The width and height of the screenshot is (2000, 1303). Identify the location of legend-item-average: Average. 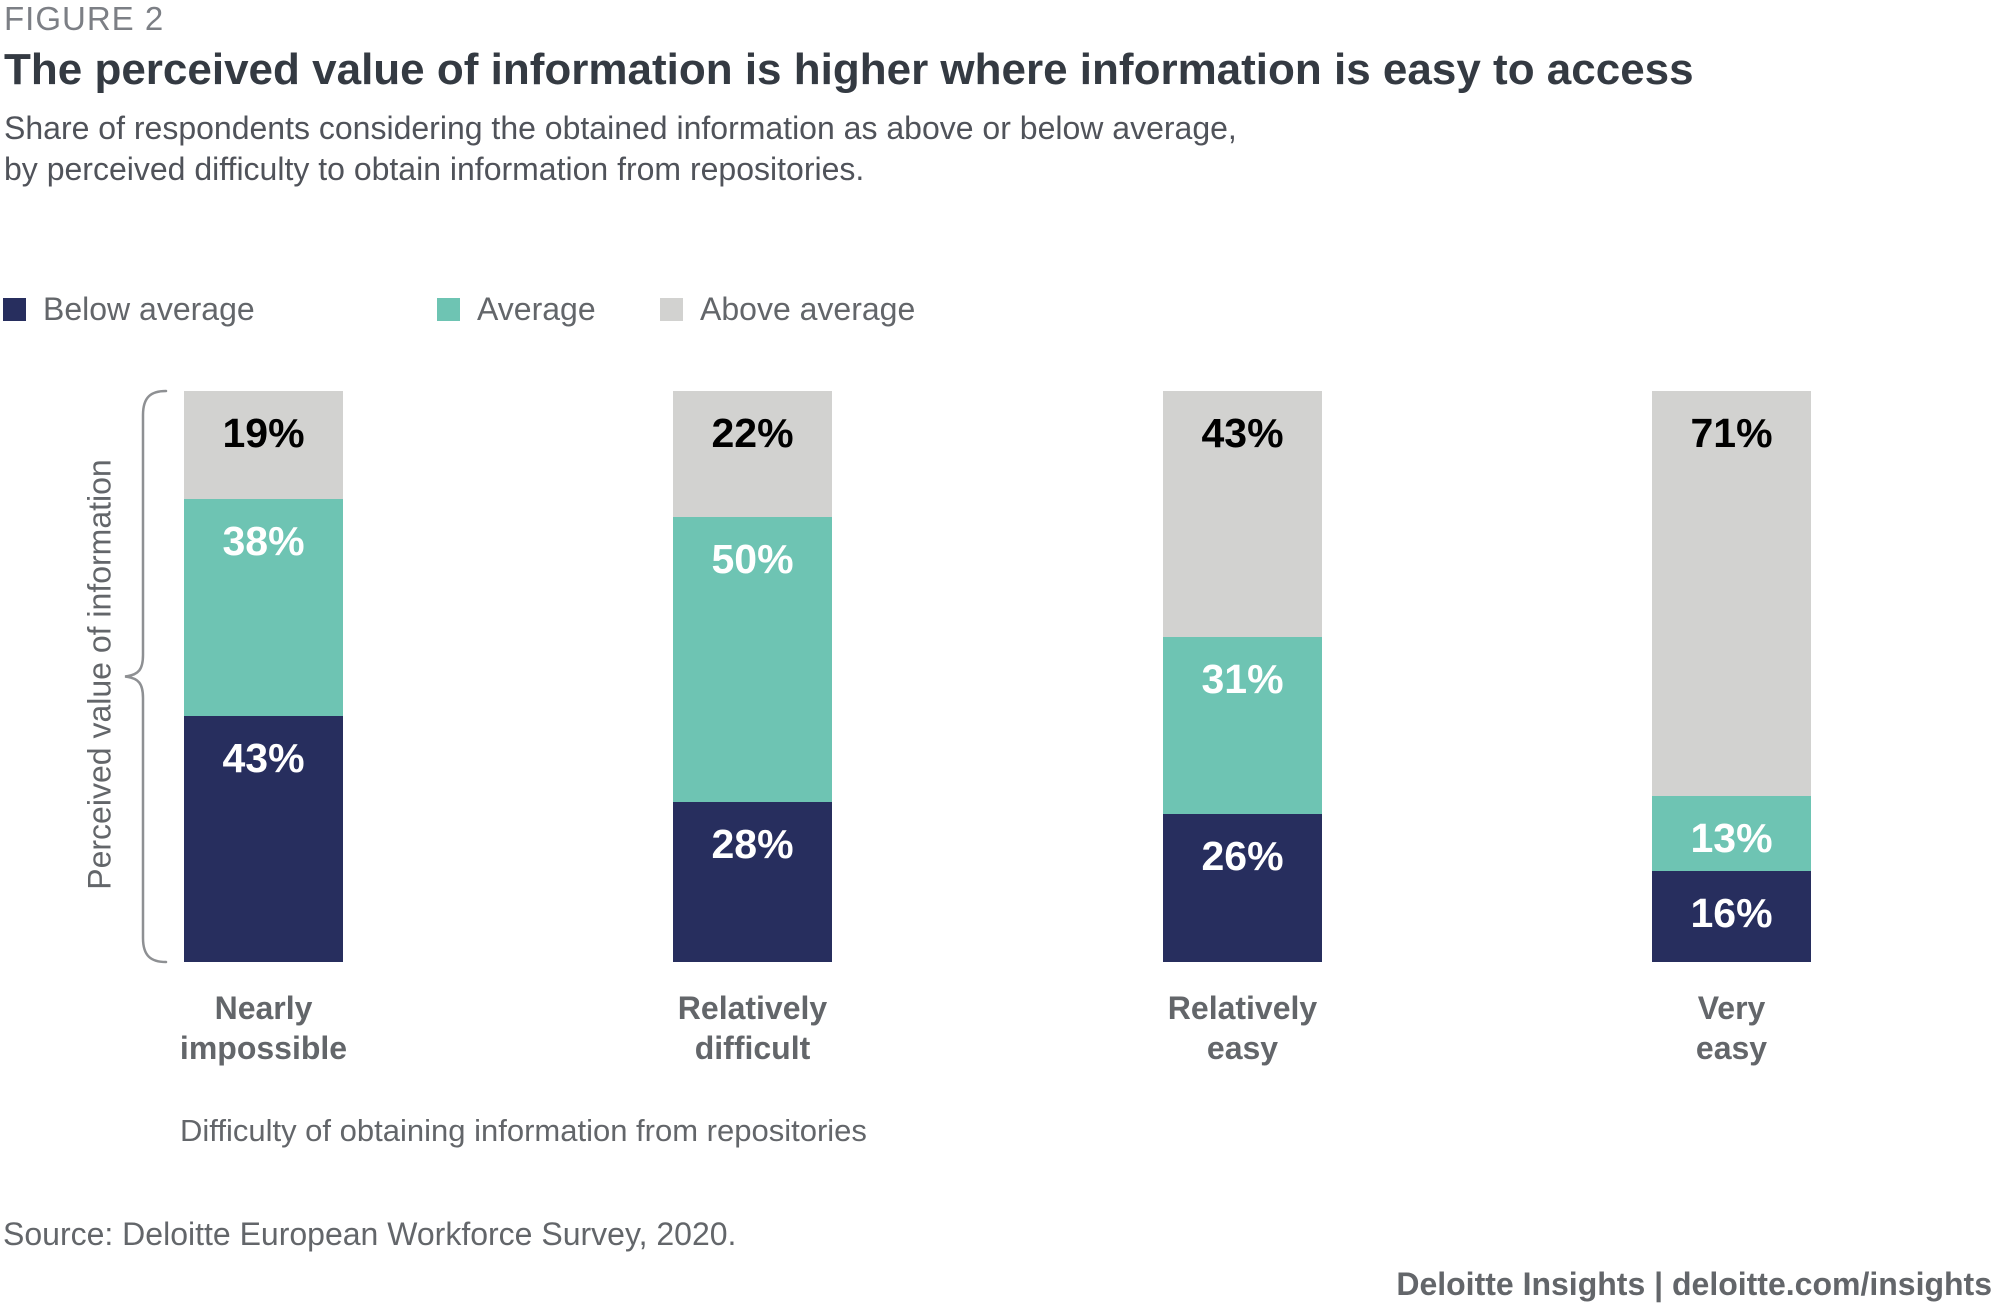
(516, 309).